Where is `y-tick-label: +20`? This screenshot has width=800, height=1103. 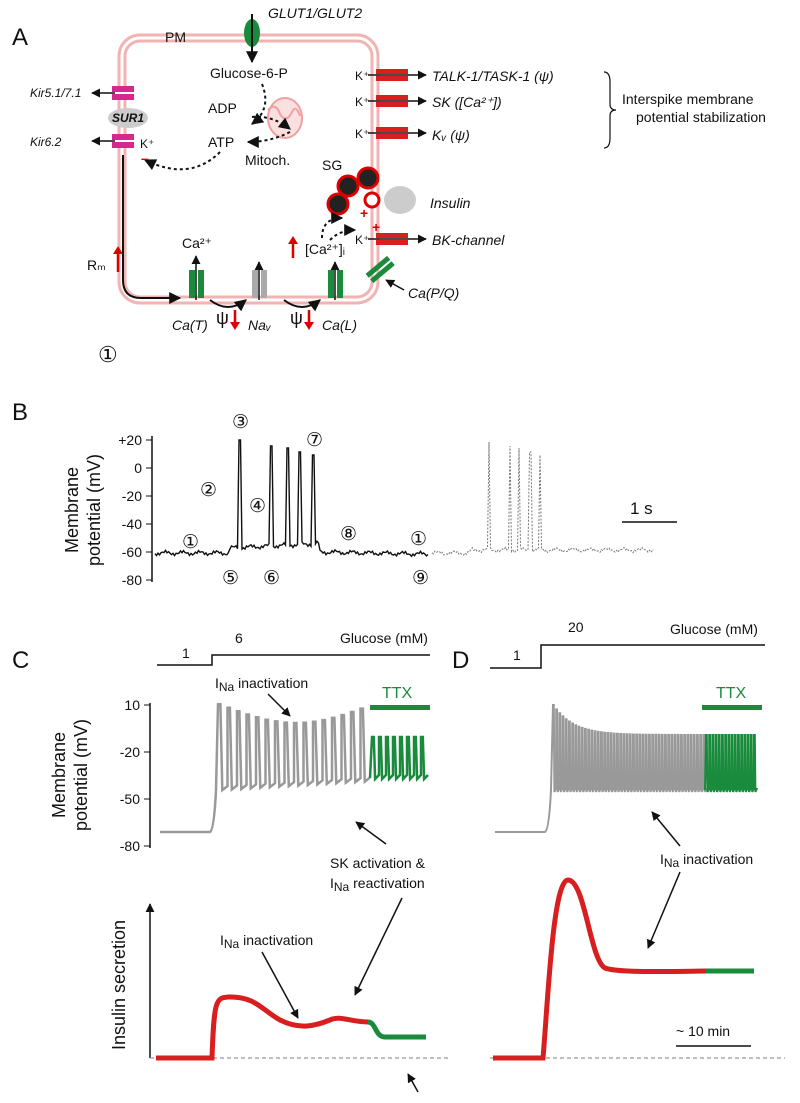 y-tick-label: +20 is located at coordinates (130, 440).